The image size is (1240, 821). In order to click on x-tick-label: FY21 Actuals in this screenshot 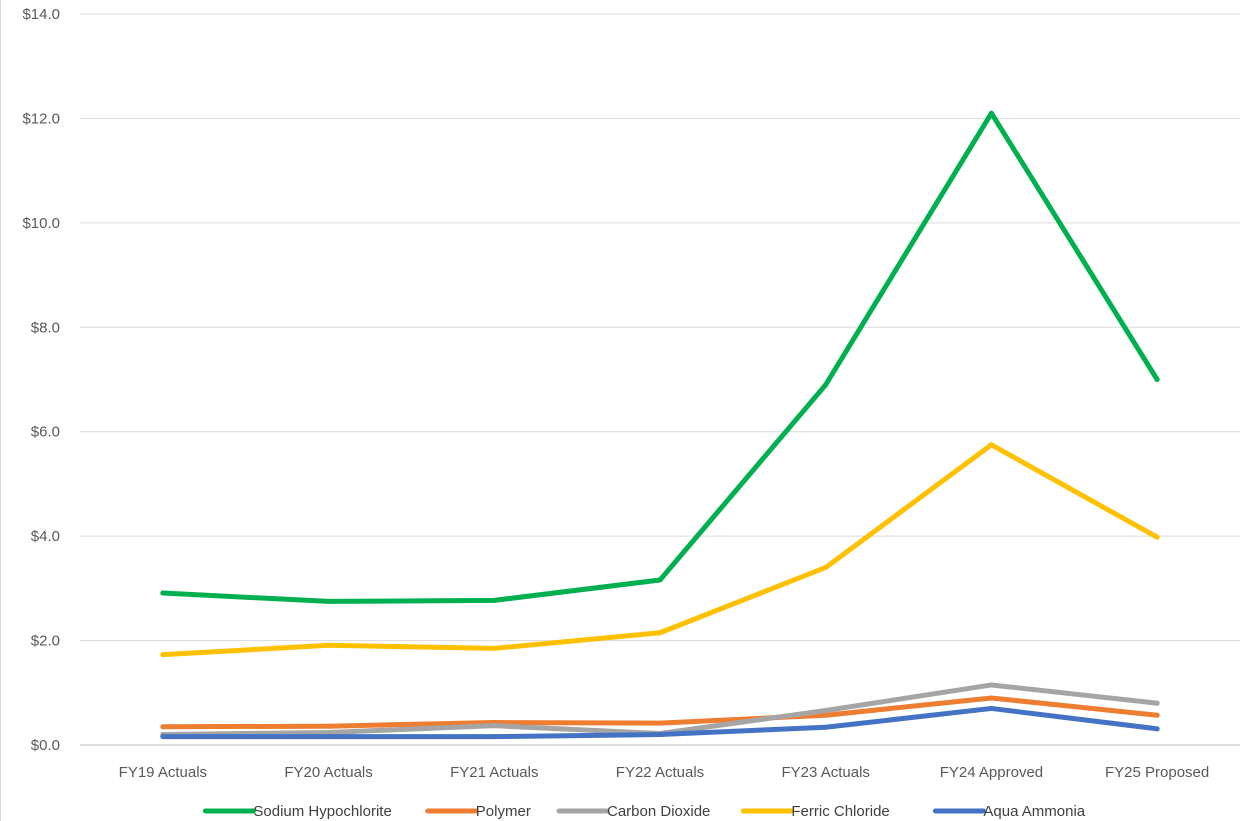, I will do `click(494, 772)`.